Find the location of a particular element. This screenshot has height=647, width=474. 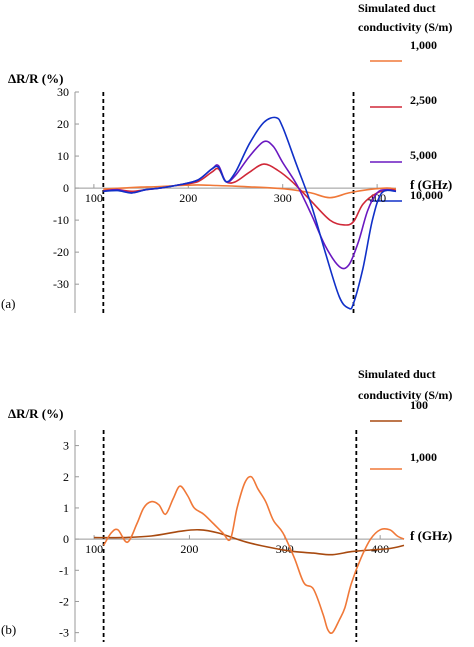

y-tick-label-a: 20 is located at coordinates (63, 124).